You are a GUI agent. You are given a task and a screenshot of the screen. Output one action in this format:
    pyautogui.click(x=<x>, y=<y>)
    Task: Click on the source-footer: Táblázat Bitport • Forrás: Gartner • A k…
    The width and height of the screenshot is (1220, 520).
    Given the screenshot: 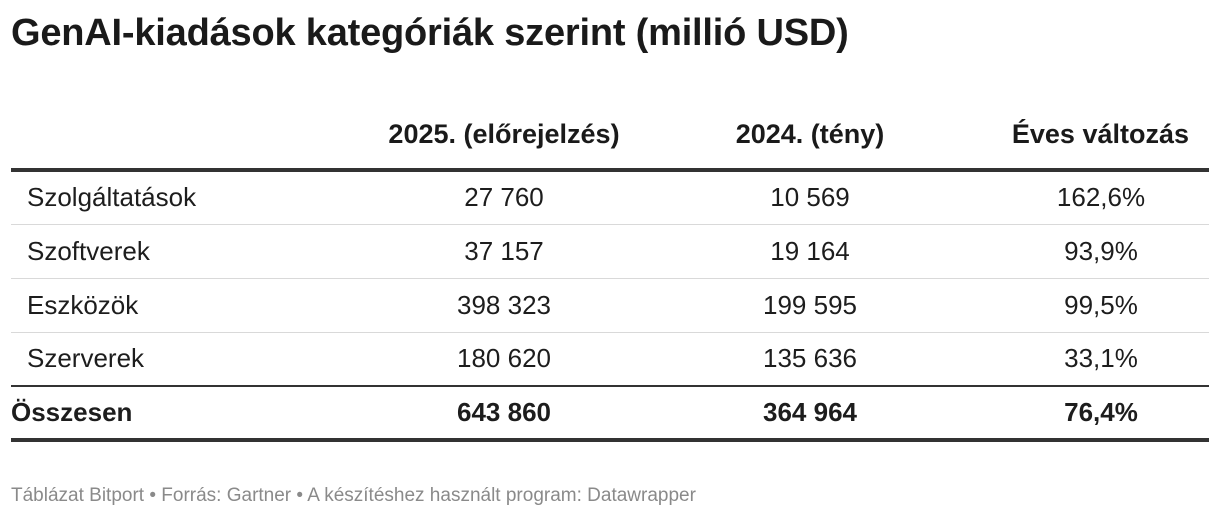 What is the action you would take?
    pyautogui.click(x=353, y=495)
    